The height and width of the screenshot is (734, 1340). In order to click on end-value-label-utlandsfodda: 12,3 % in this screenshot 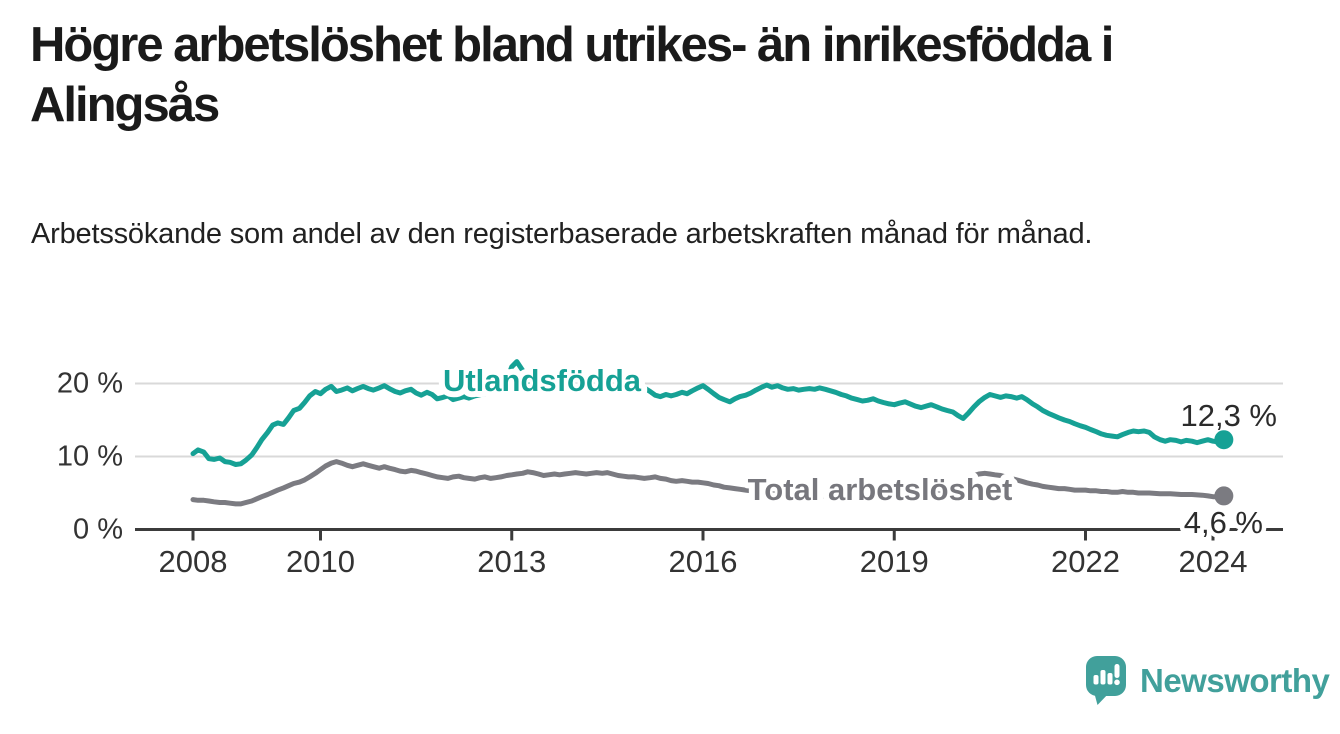, I will do `click(1228, 415)`.